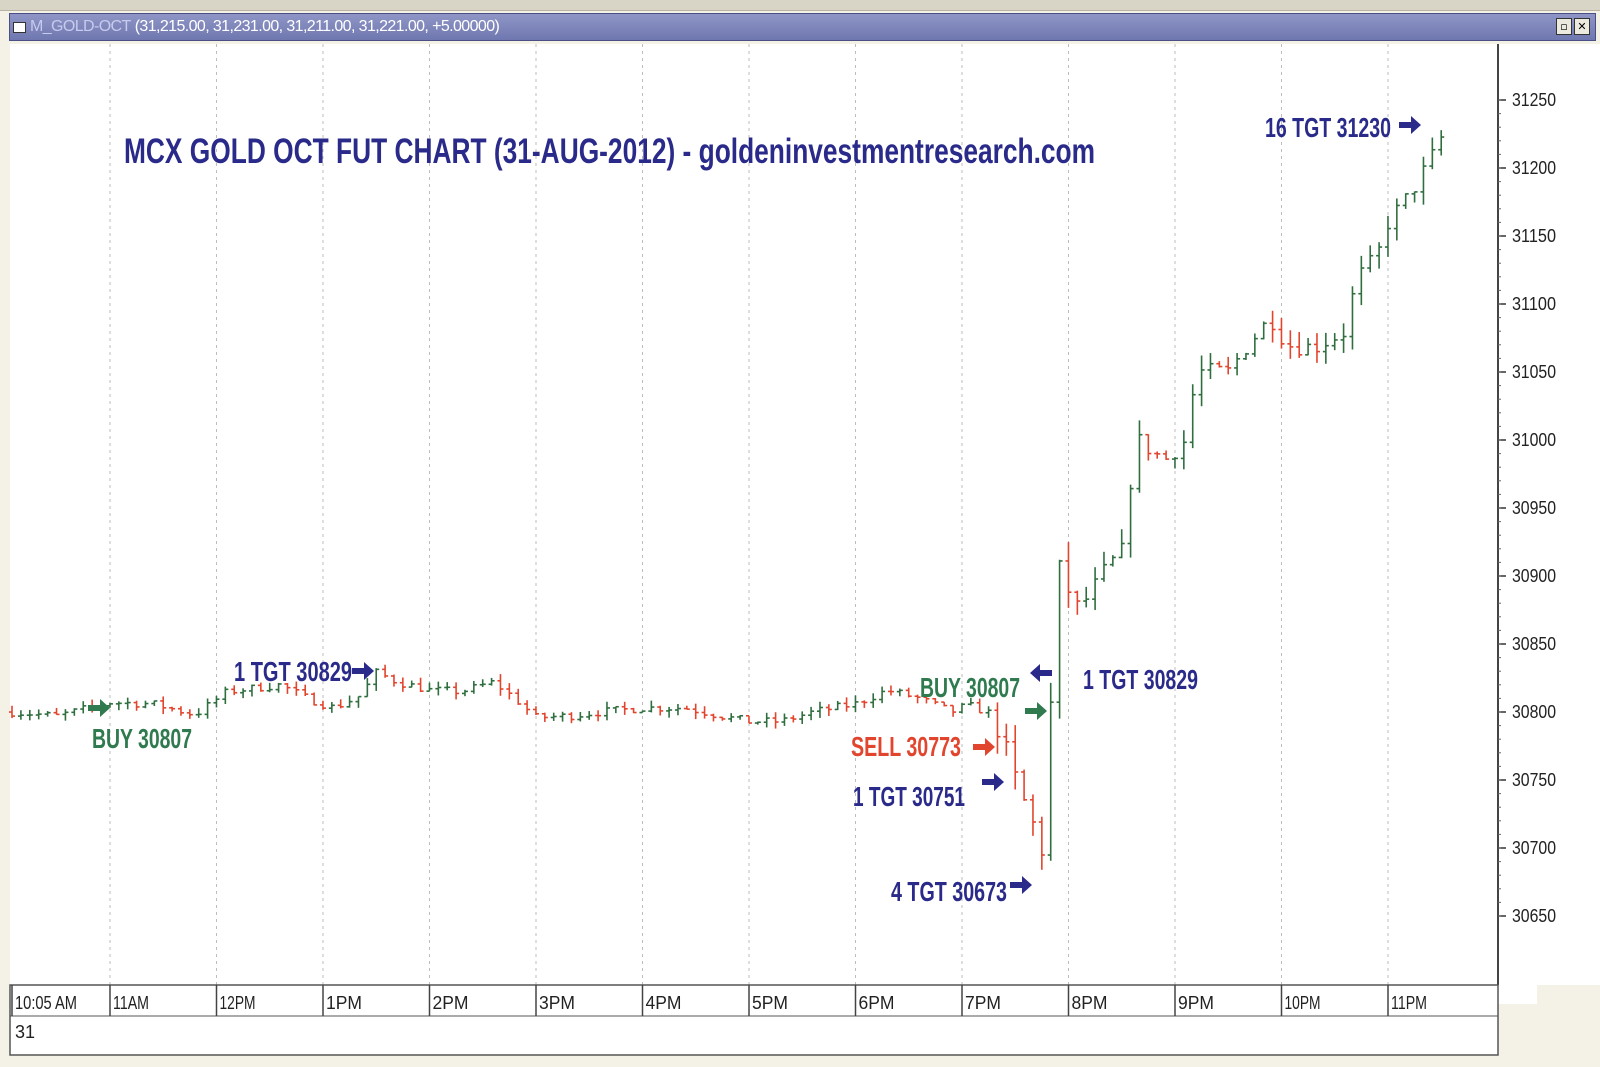 This screenshot has height=1067, width=1600. Describe the element at coordinates (1564, 26) in the screenshot. I see `restore-button: ▫` at that location.